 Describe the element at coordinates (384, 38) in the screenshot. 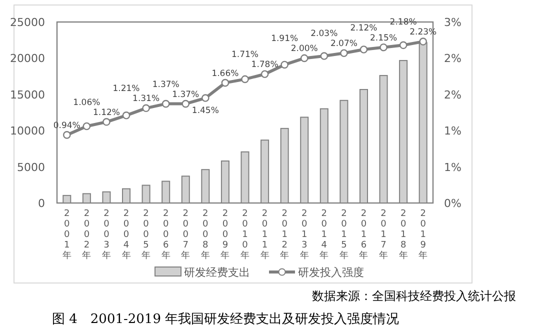

I see `data-label: 2.15%` at that location.